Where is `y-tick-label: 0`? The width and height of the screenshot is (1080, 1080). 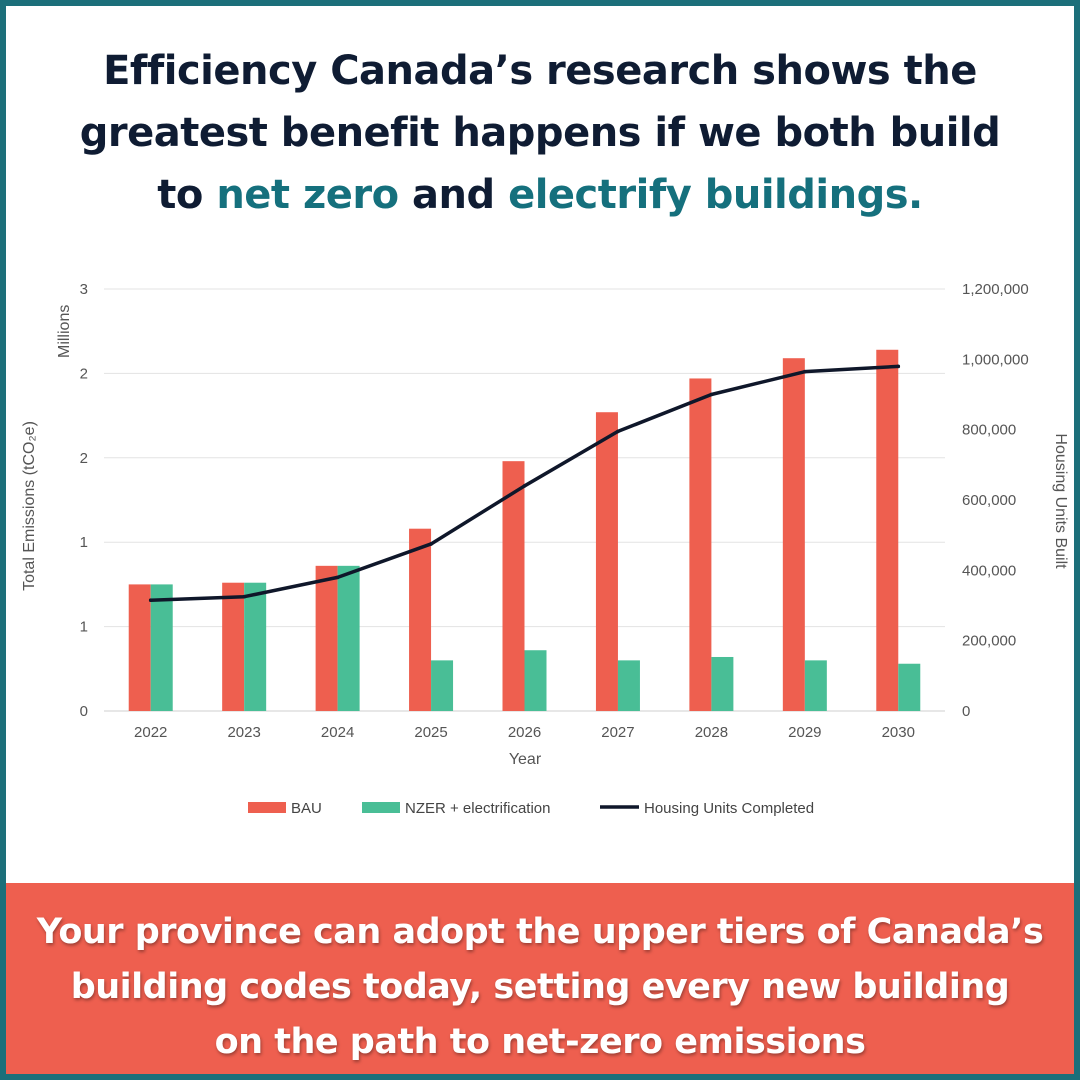 y-tick-label: 0 is located at coordinates (84, 711).